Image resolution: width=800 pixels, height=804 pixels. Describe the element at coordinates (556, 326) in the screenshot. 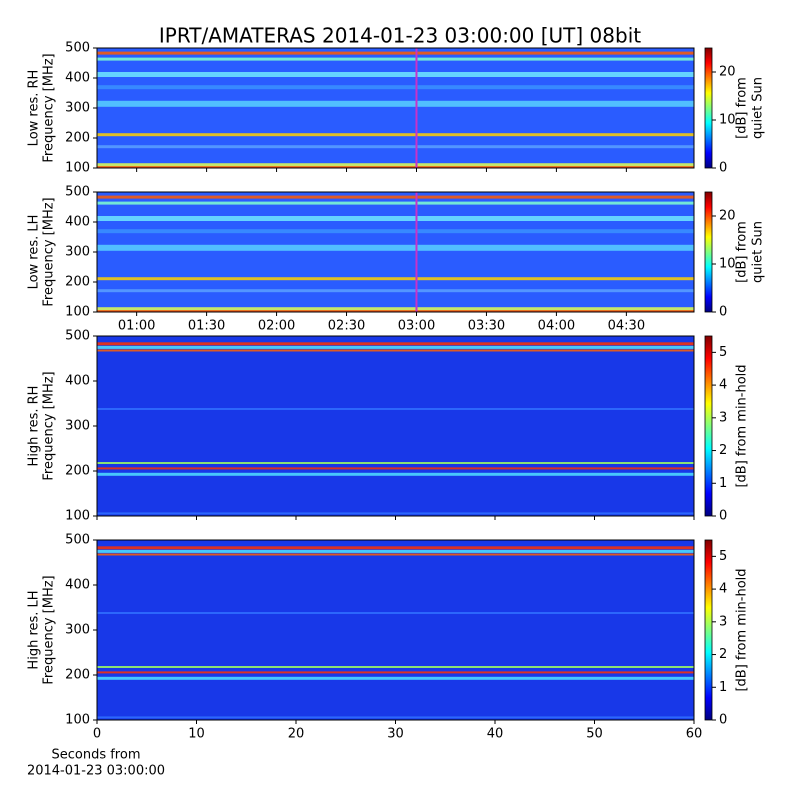

I see `x-tick-label: 04:00` at that location.